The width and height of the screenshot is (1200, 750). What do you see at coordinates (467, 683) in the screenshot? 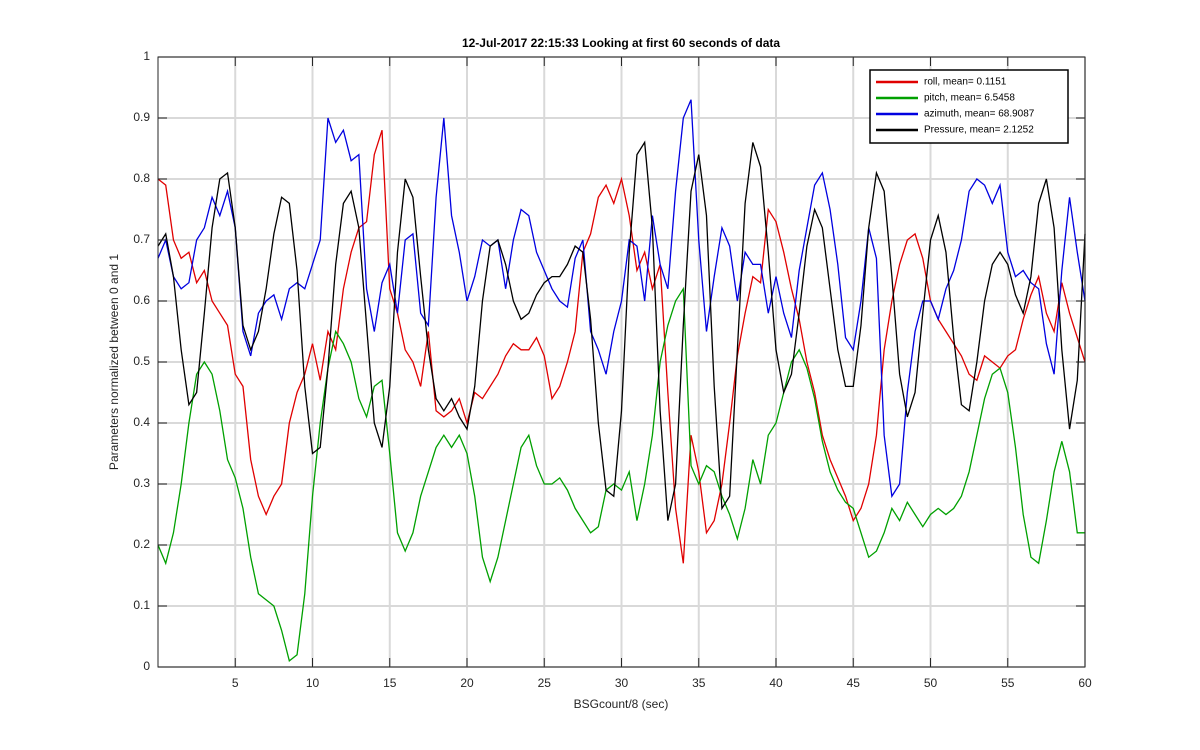
I see `x-tick-label: 20` at bounding box center [467, 683].